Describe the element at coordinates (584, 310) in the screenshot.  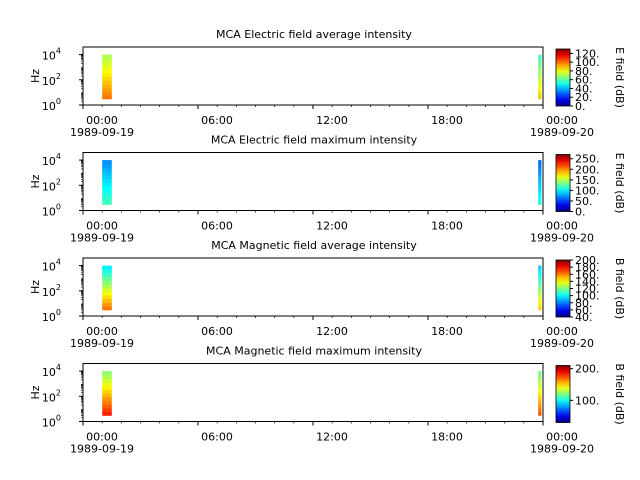
I see `colorbar-tick-label: 60.` at that location.